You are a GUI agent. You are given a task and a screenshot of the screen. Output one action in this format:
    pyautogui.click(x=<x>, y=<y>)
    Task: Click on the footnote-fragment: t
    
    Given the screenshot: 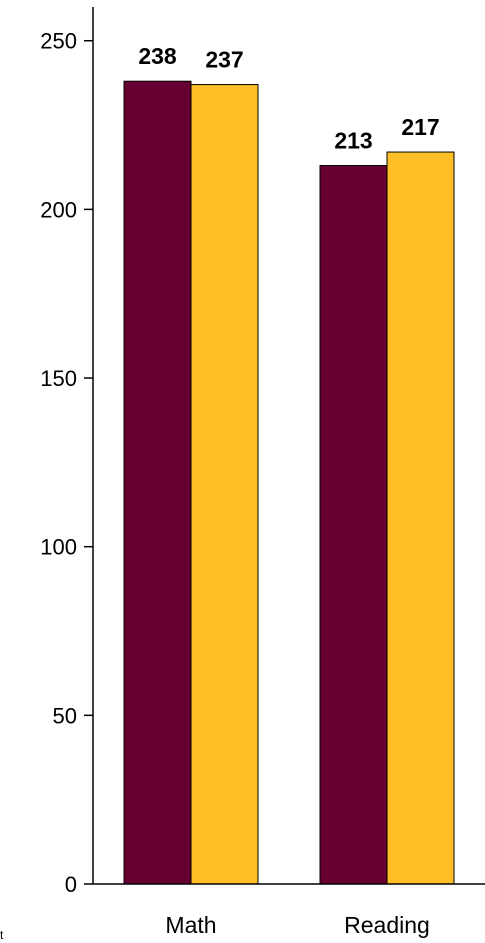 What is the action you would take?
    pyautogui.click(x=2, y=935)
    